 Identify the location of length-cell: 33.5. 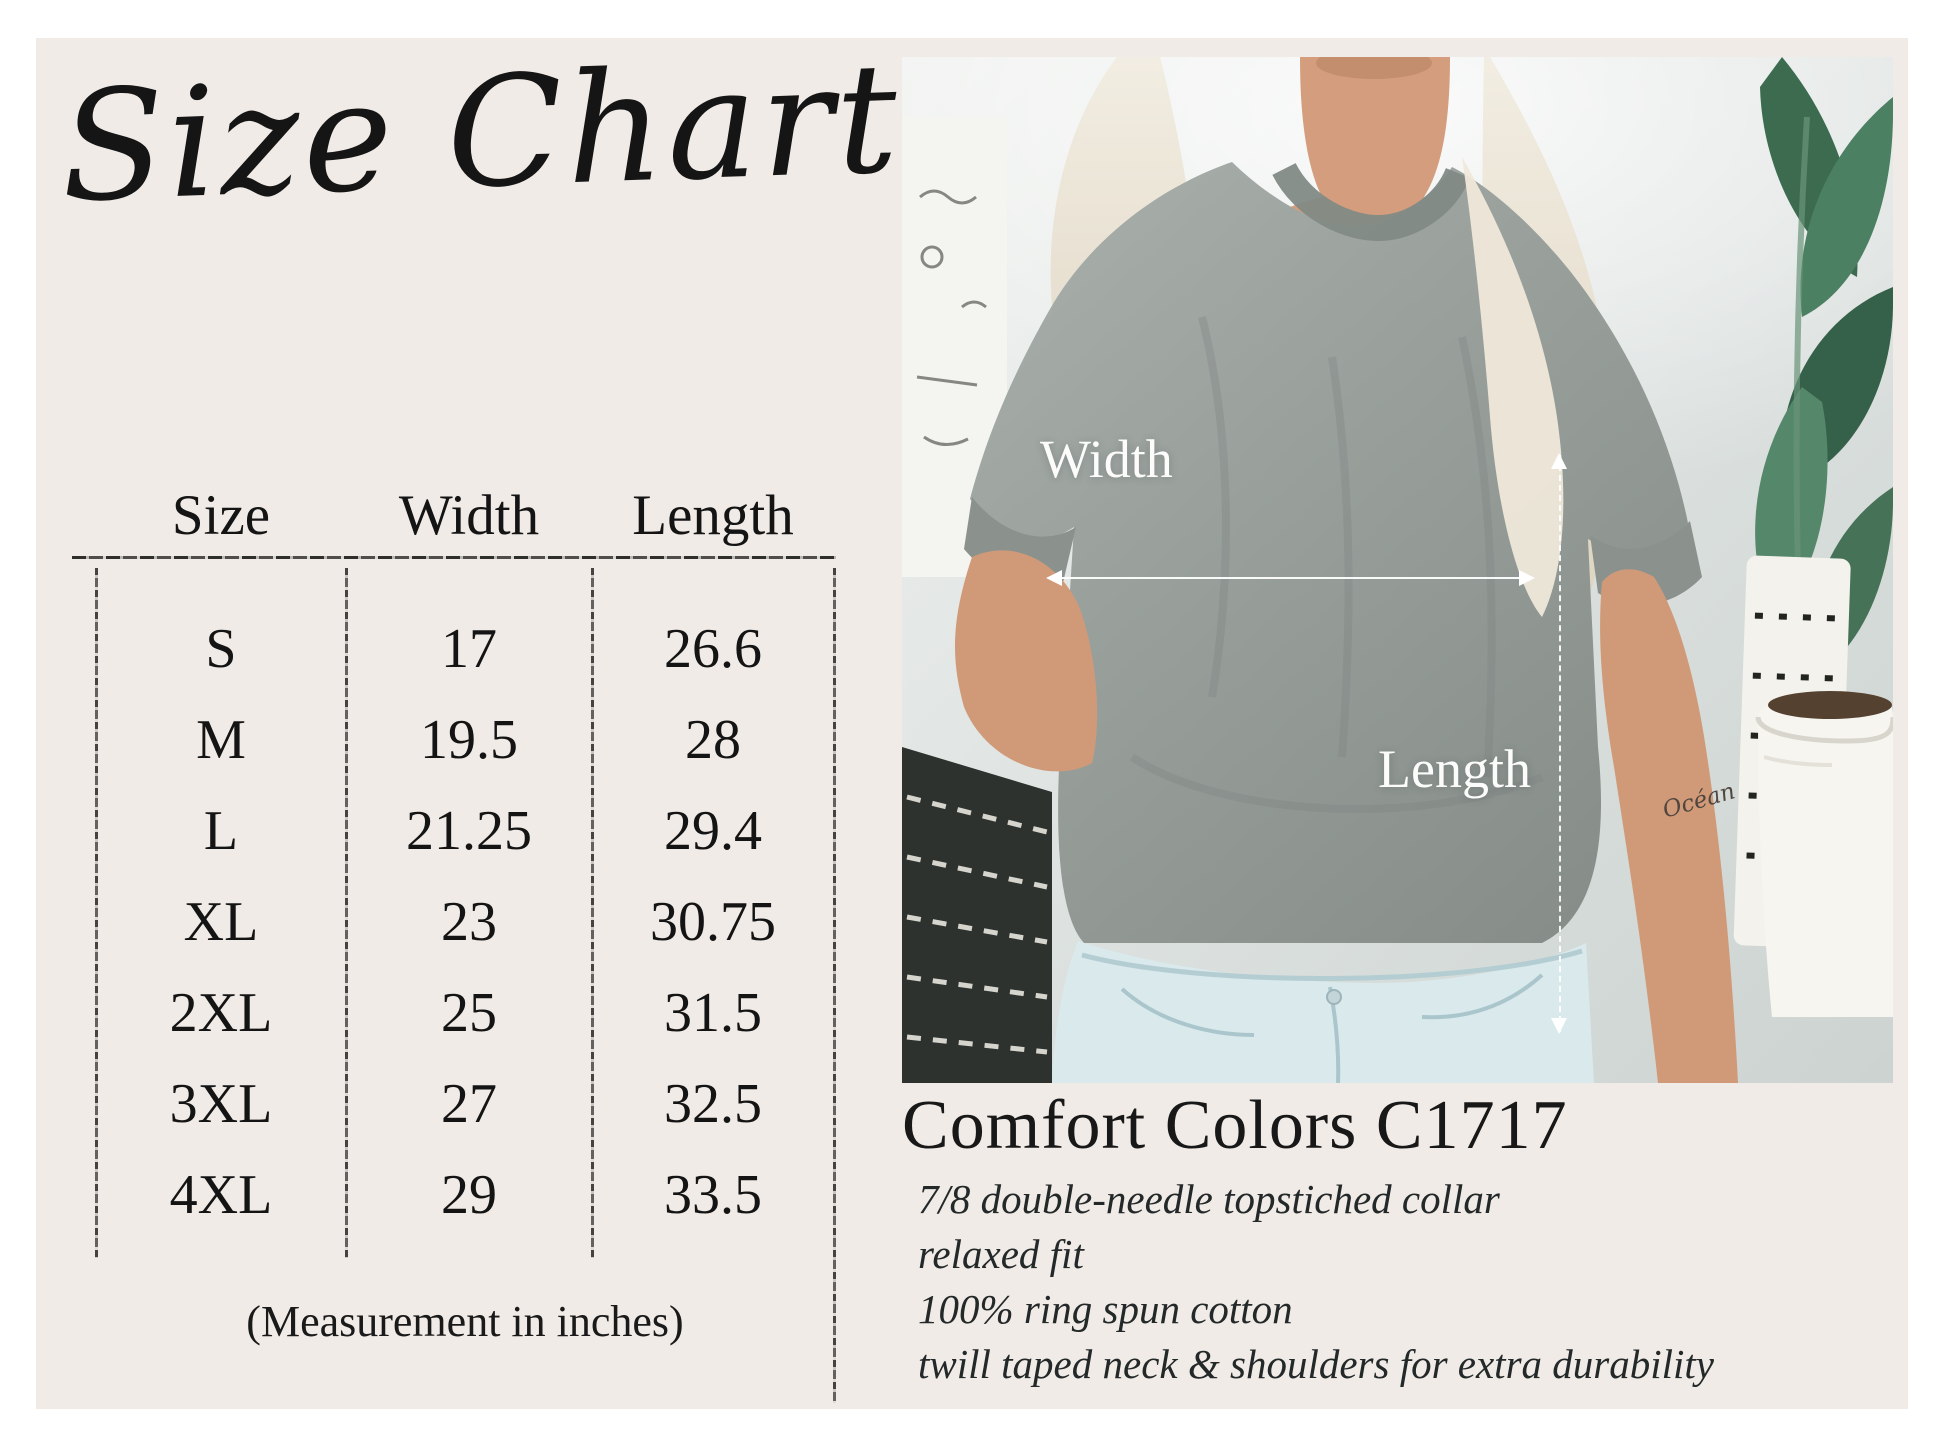
(713, 1194).